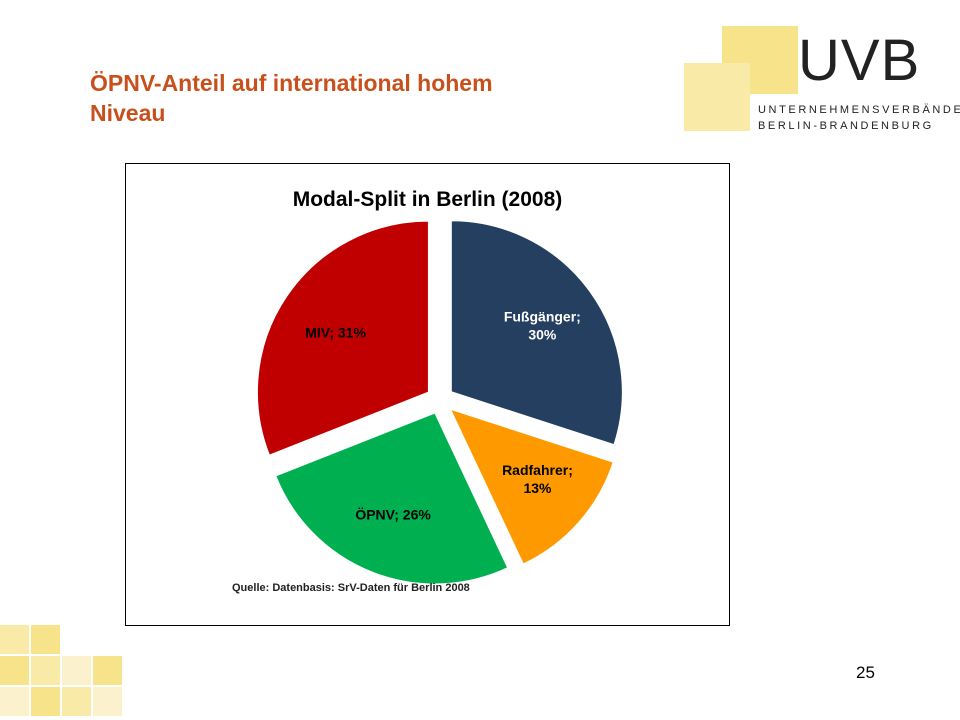  What do you see at coordinates (335, 332) in the screenshot?
I see `slice-label: MIV; 31%` at bounding box center [335, 332].